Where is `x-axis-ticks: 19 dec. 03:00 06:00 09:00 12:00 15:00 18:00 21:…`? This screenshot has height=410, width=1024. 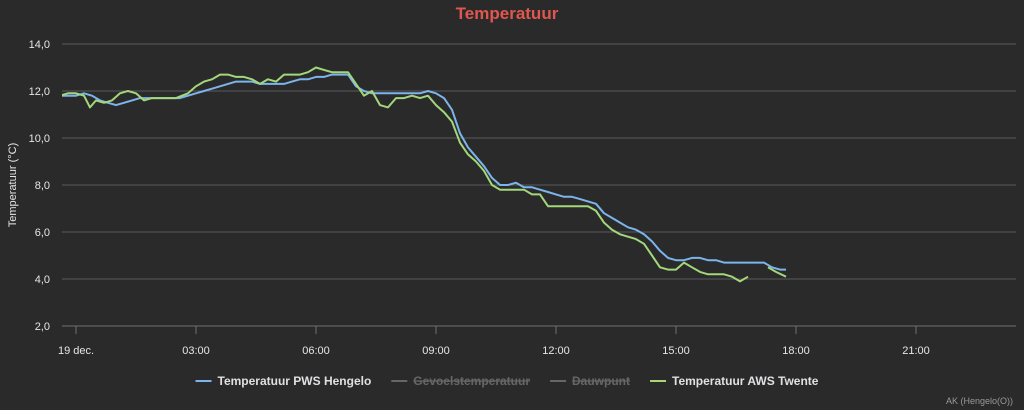 x-axis-ticks: 19 dec. 03:00 06:00 09:00 12:00 15:00 18:00 21:… is located at coordinates (494, 341).